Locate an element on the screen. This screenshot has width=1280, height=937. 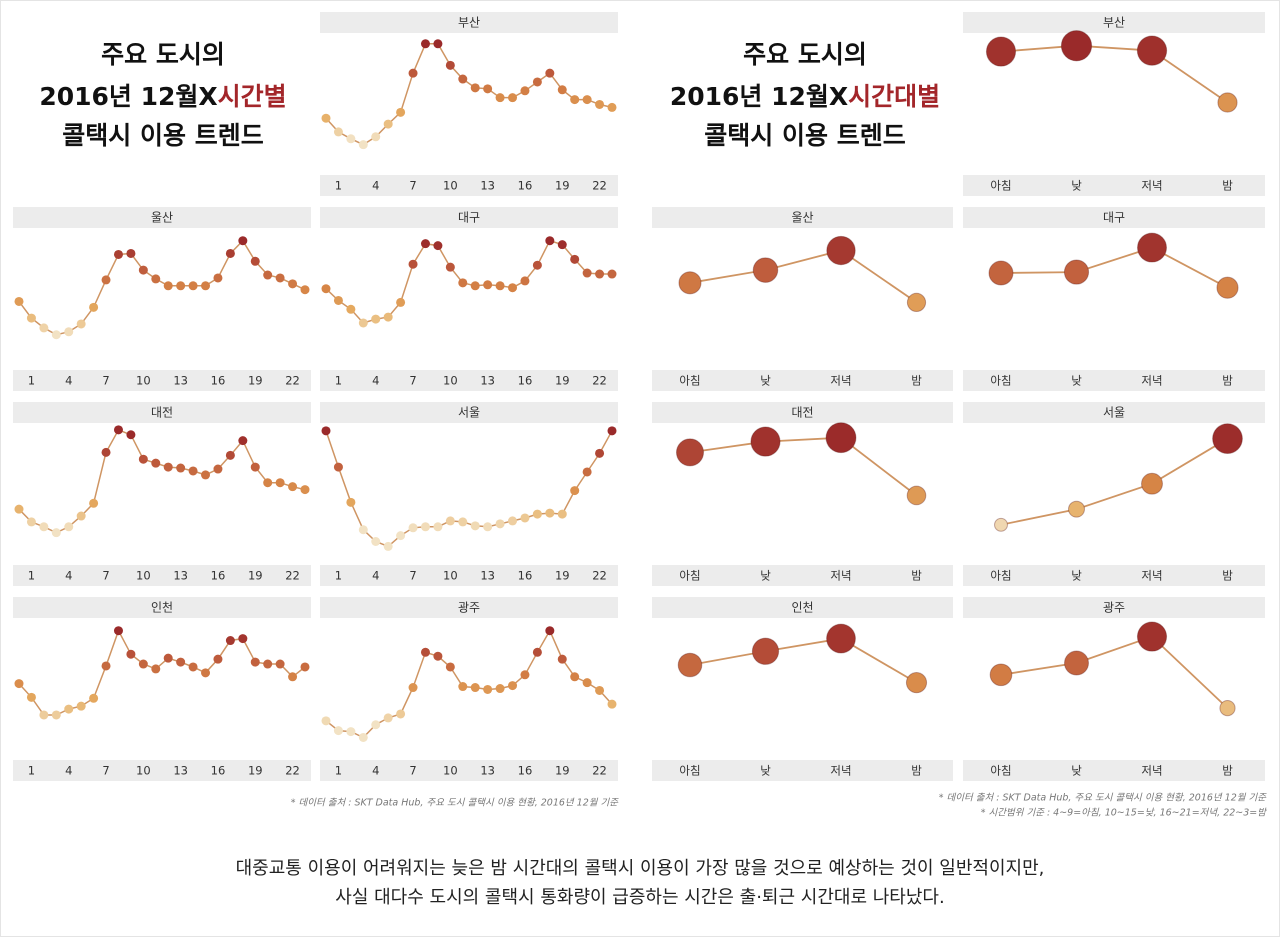
panel-title: 대구 is located at coordinates (1114, 218).